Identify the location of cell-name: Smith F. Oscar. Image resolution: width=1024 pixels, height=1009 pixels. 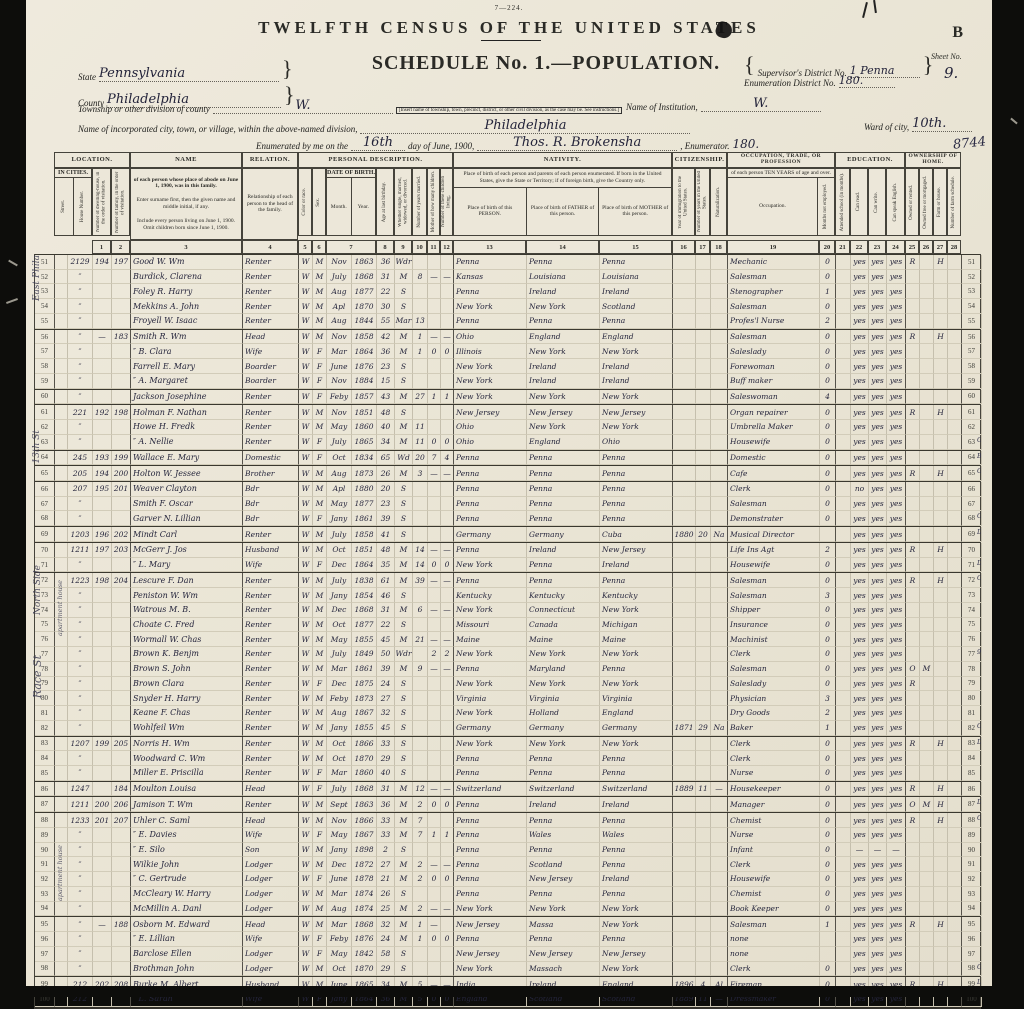
(187, 504).